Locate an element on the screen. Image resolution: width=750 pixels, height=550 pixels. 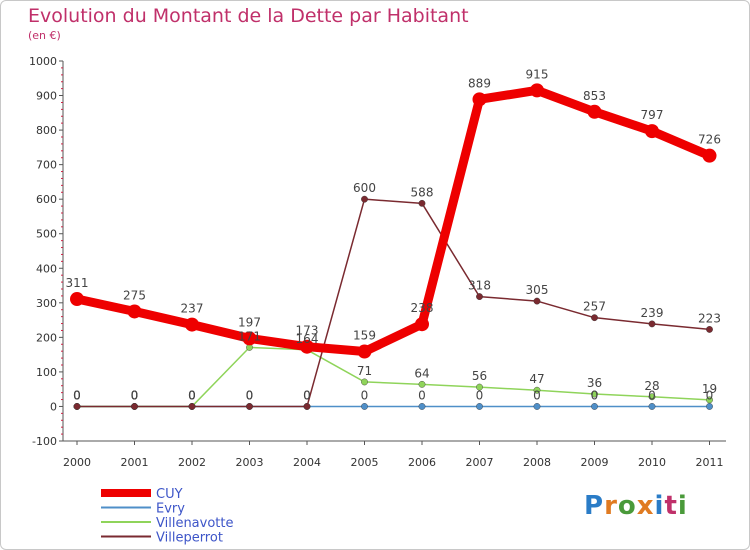
legend-label-villeperrot: Villeperrot is located at coordinates (189, 538).